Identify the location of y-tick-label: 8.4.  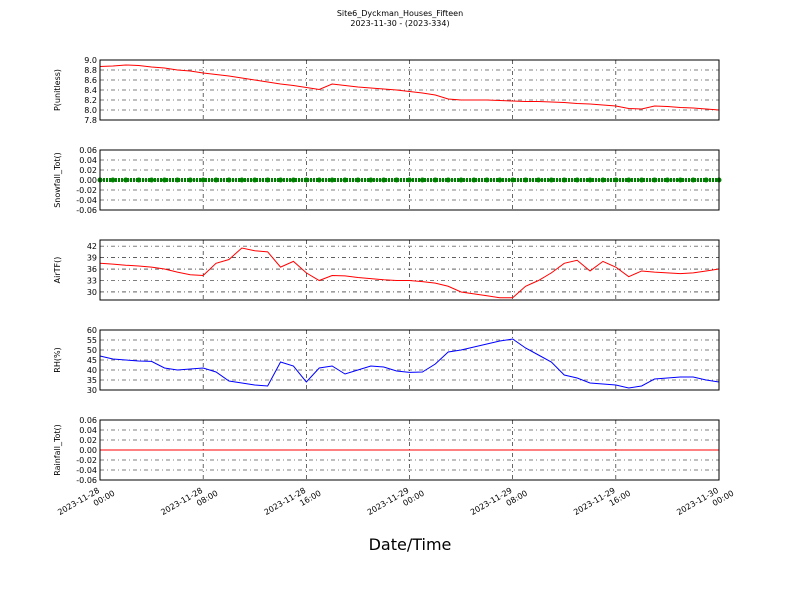
(90, 90).